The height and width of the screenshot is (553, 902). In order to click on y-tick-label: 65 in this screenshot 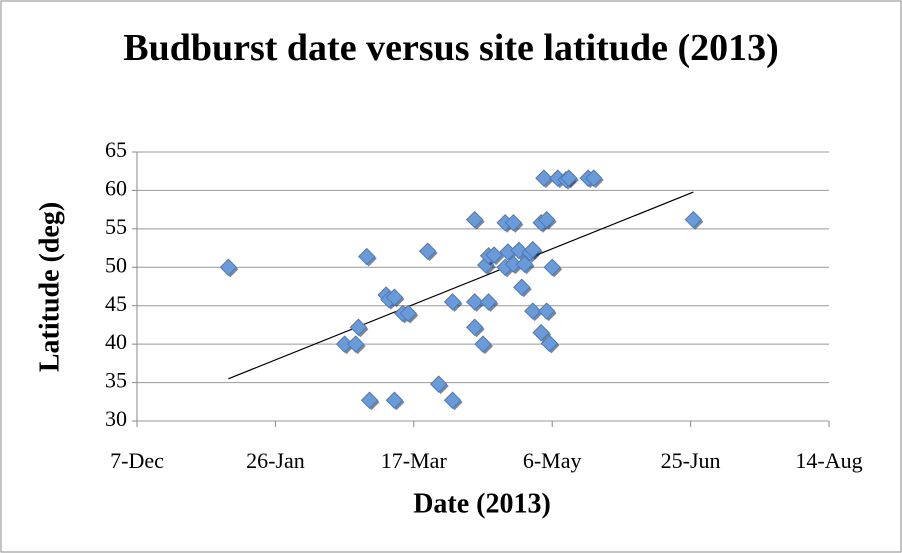, I will do `click(116, 149)`.